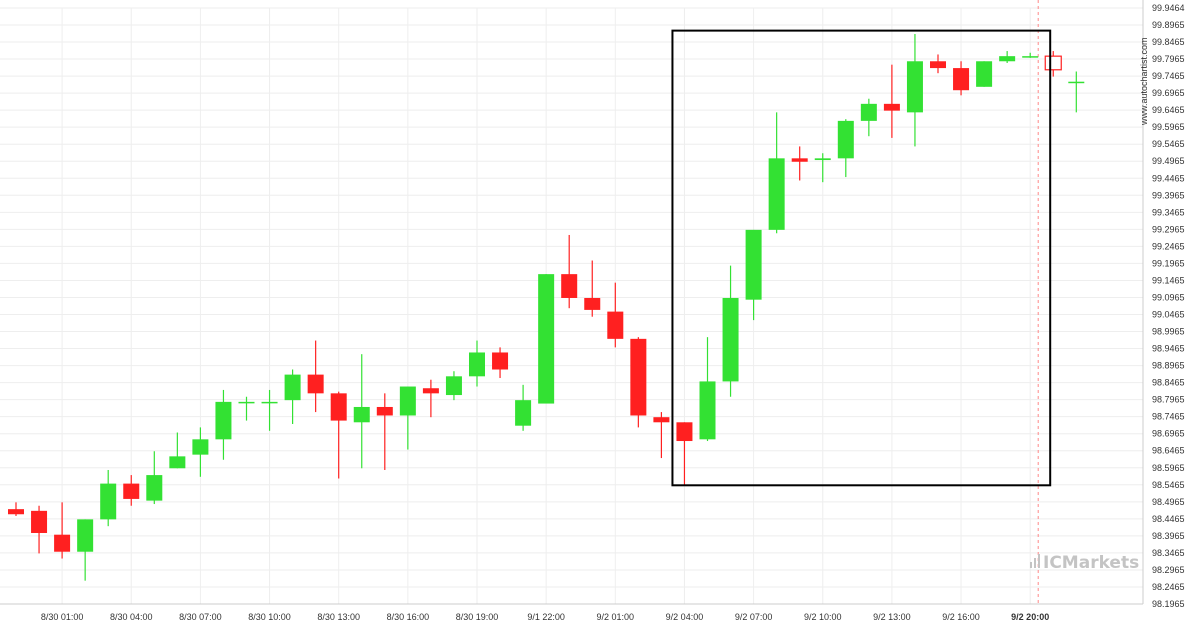 The height and width of the screenshot is (635, 1200). Describe the element at coordinates (754, 617) in the screenshot. I see `x-tick-label: 9/2 07:00` at that location.